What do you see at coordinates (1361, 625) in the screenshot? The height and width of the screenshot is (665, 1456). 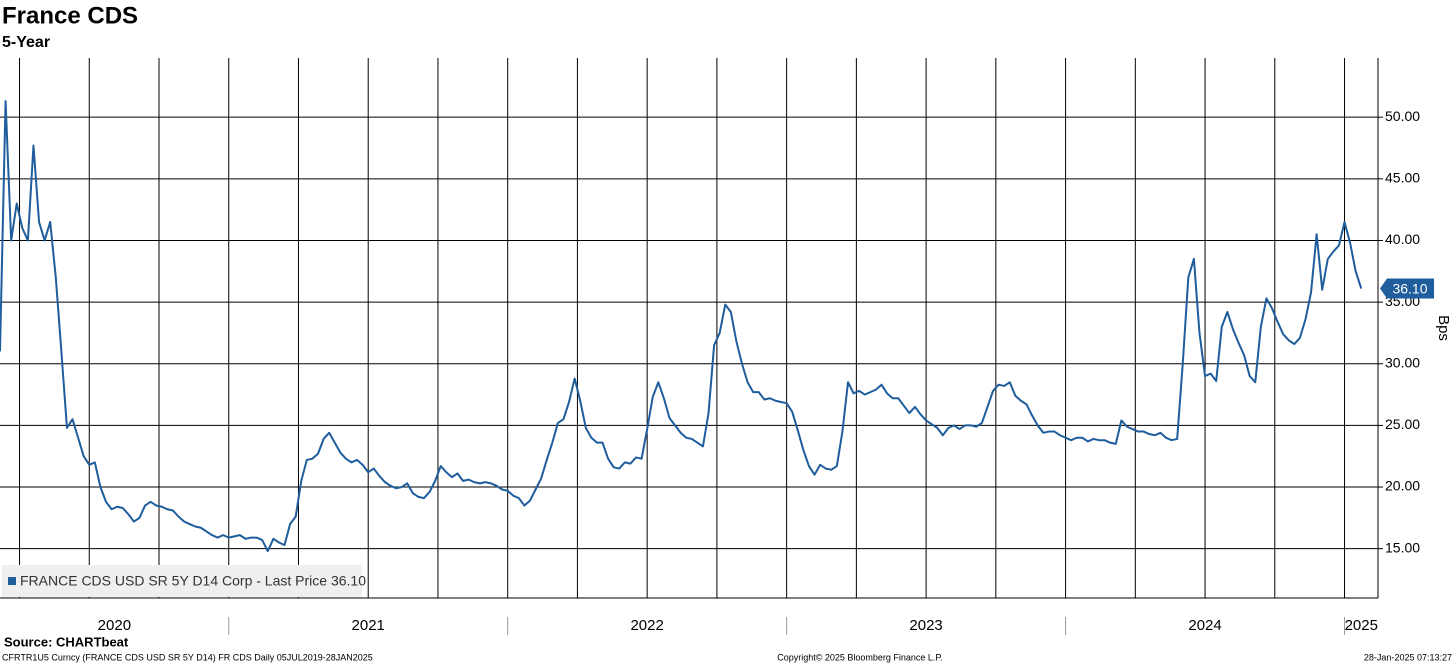 I see `x-tick-label: 2025` at bounding box center [1361, 625].